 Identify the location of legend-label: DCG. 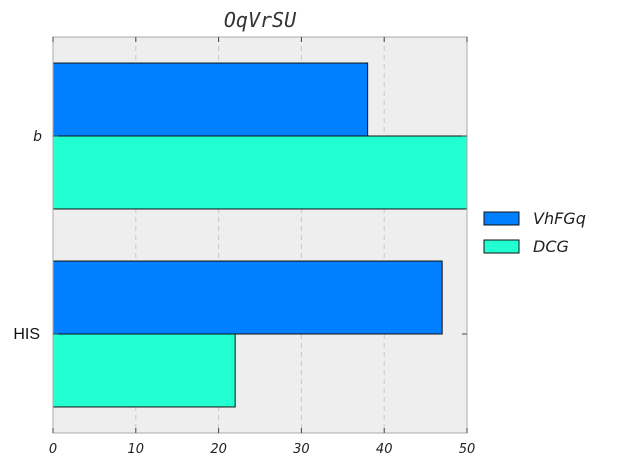
(551, 246).